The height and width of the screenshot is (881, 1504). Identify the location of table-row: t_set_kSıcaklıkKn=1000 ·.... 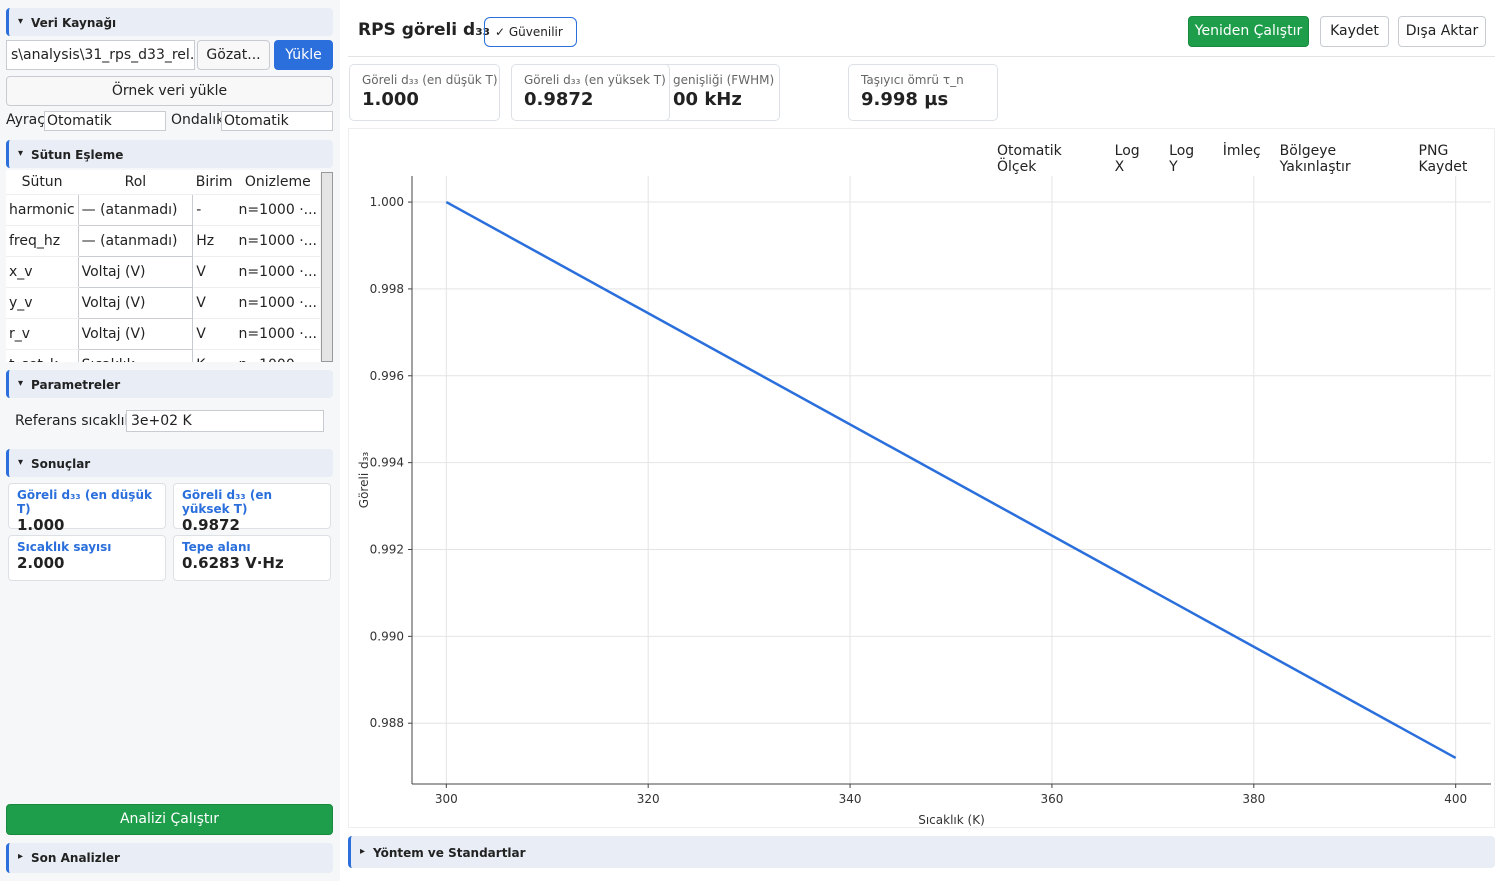
(163, 355).